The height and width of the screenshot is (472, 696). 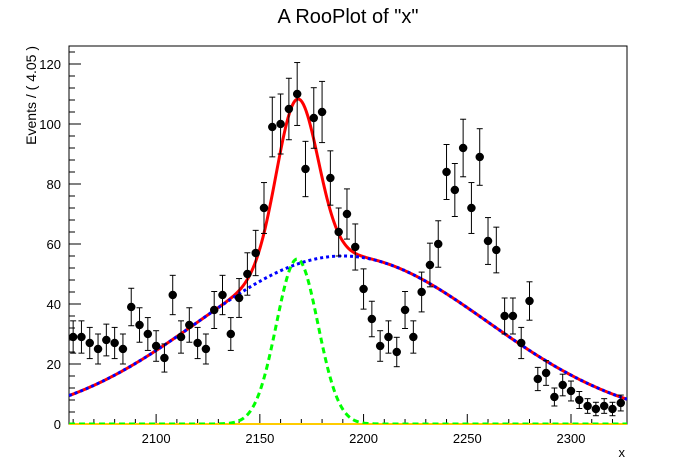 I want to click on x-tick-label: 2150, so click(x=259, y=438).